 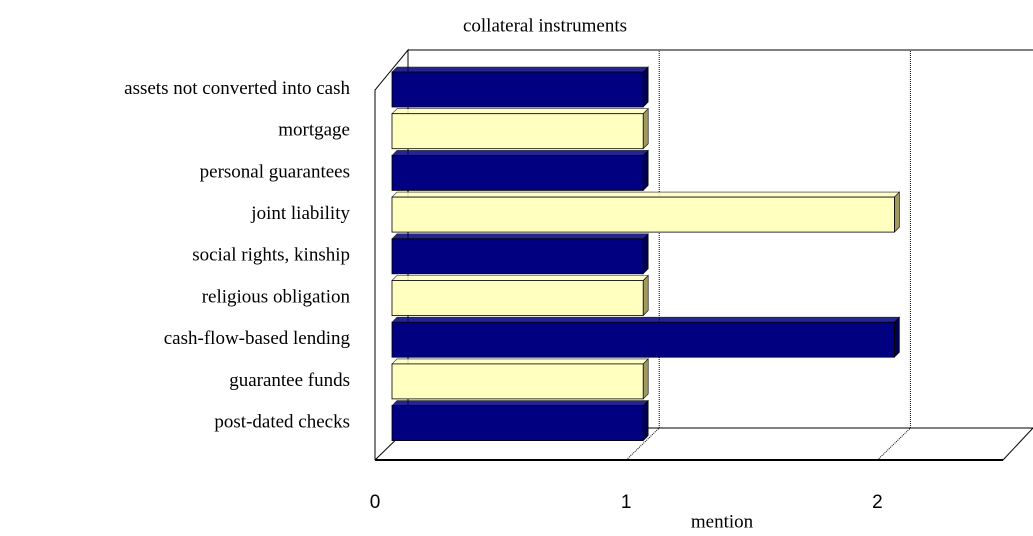 I want to click on y-tick-label: assets not converted into cash, so click(x=237, y=88).